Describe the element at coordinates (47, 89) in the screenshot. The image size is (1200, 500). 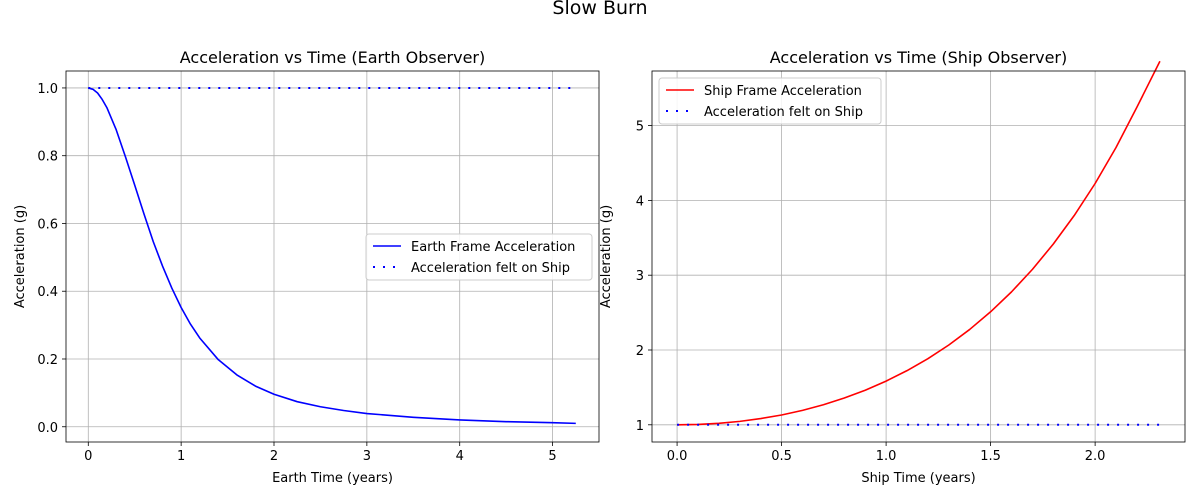
I see `y-tick-label: 1.0` at that location.